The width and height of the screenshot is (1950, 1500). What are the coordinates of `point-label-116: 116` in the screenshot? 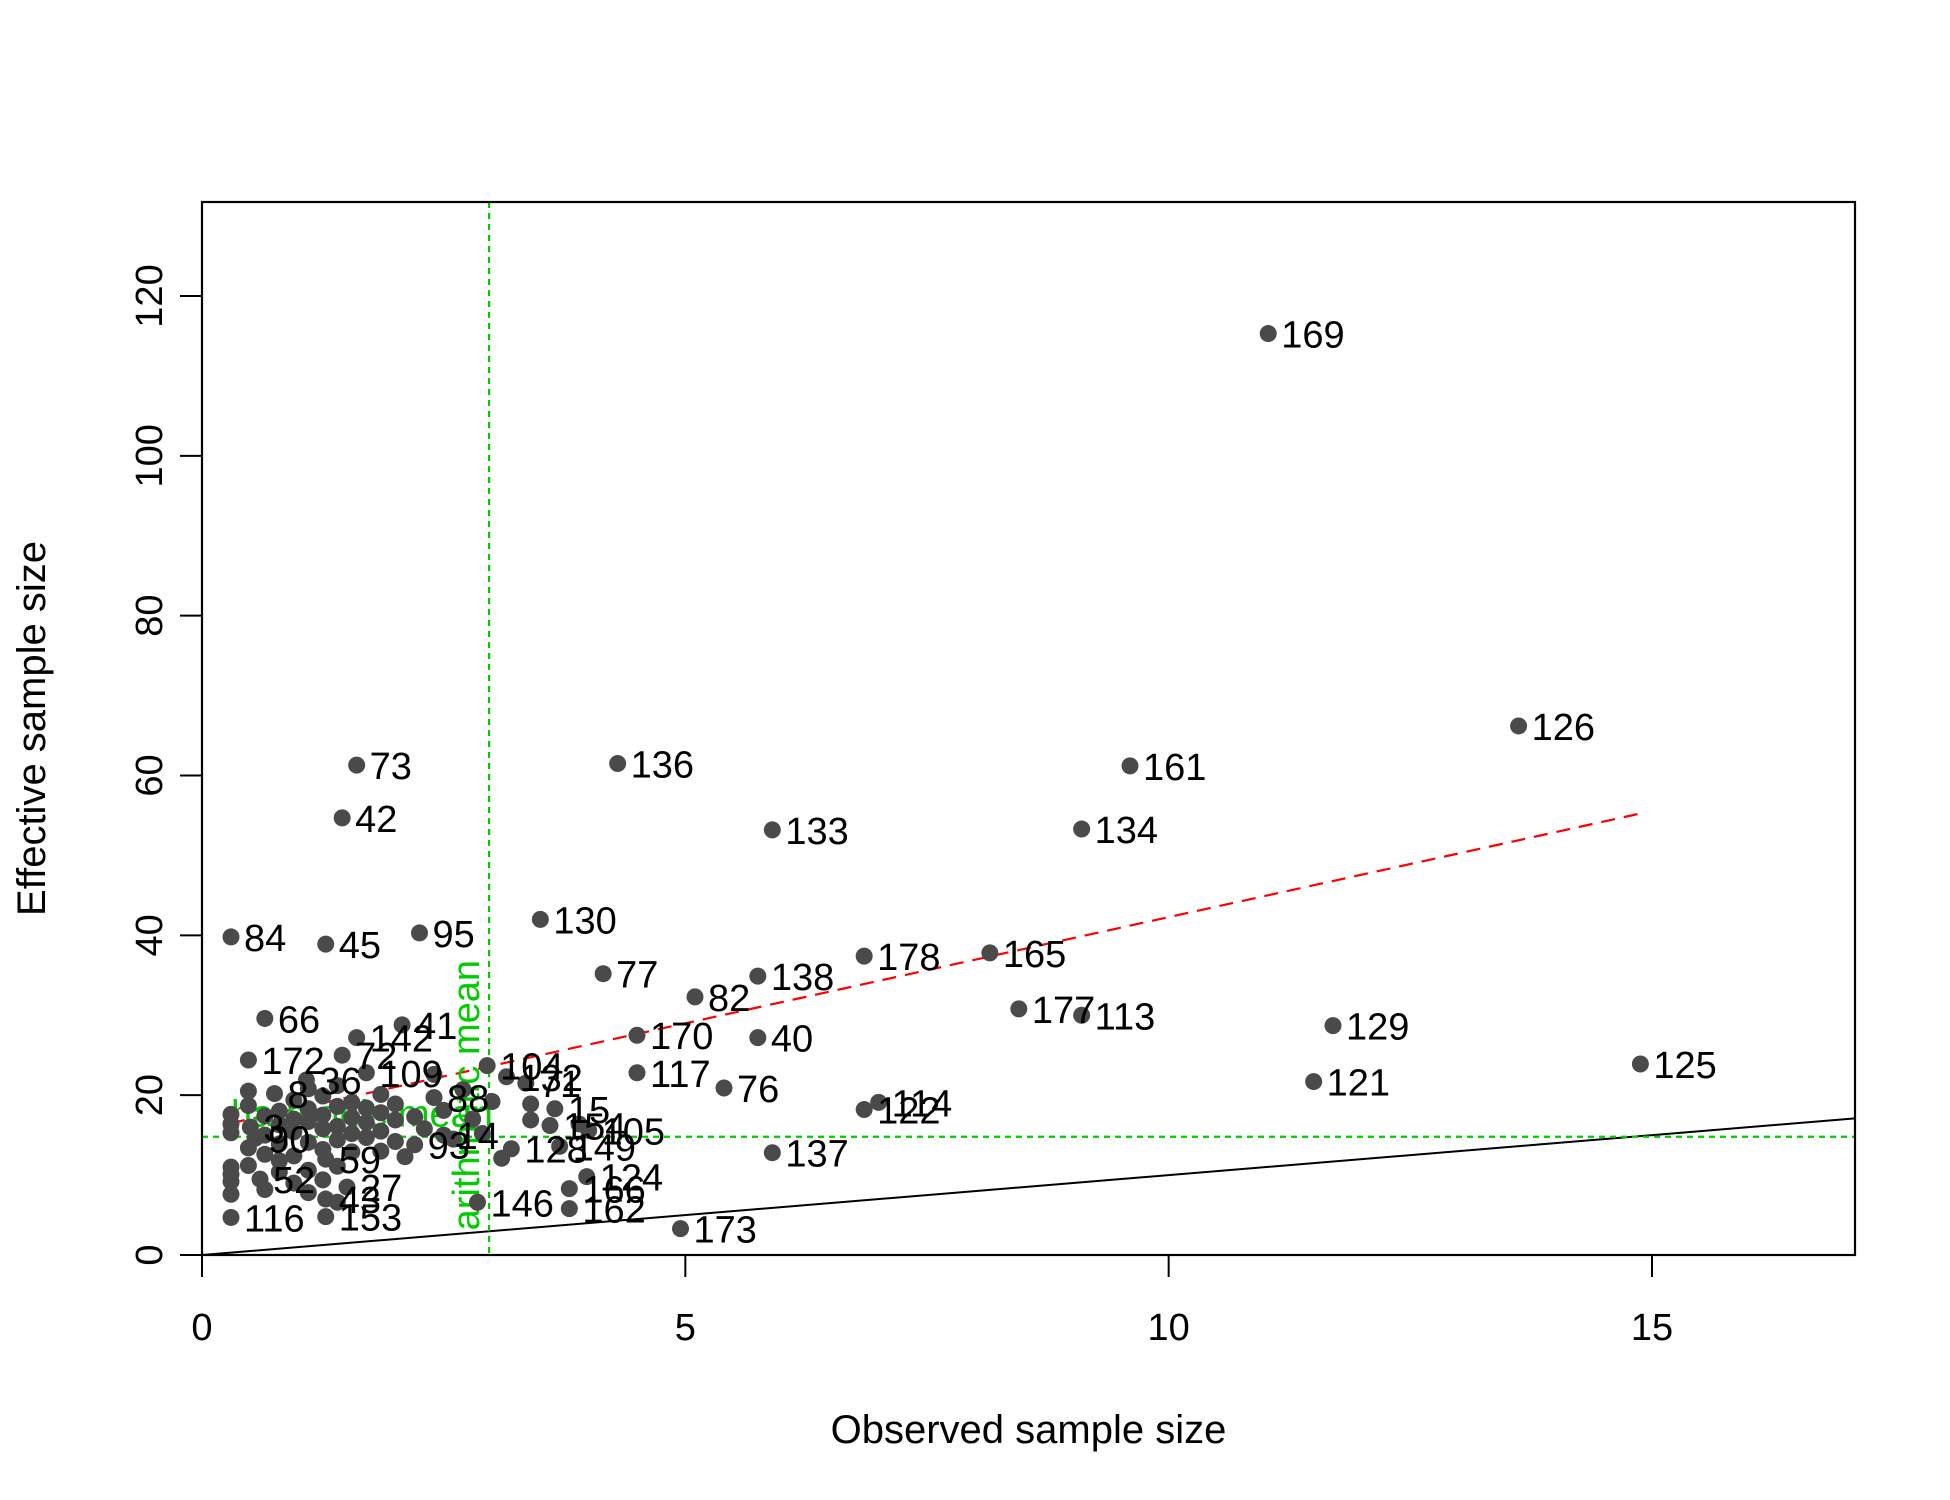 It's located at (274, 1219).